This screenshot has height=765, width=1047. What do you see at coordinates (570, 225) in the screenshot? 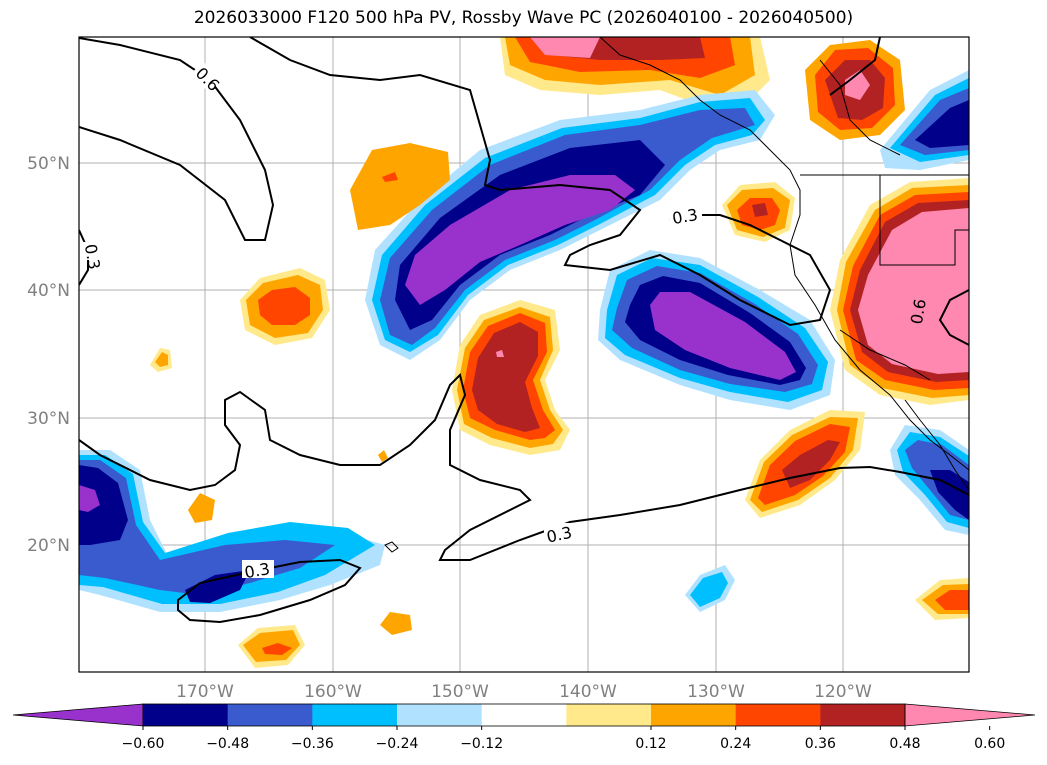
I see `negative-anomaly-central` at bounding box center [570, 225].